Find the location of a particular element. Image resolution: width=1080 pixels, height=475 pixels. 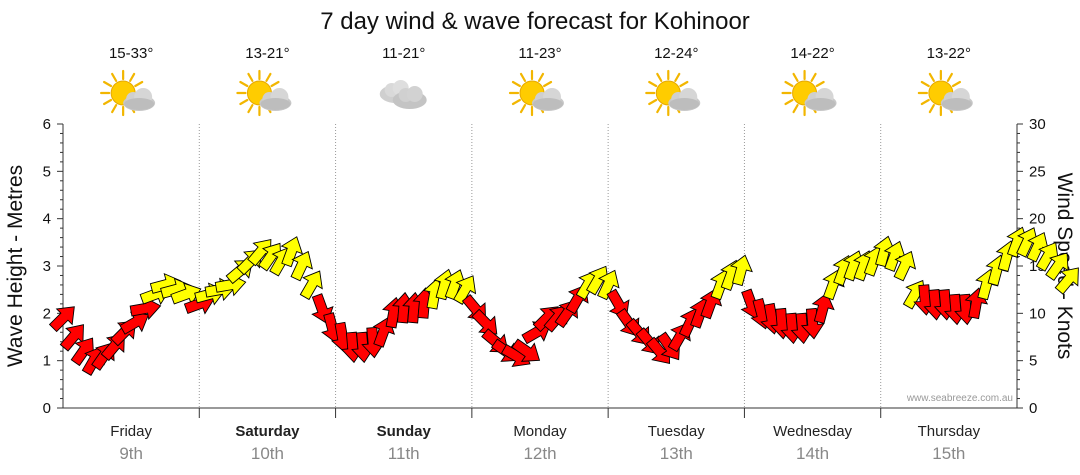

day-name-label: Monday is located at coordinates (540, 431).